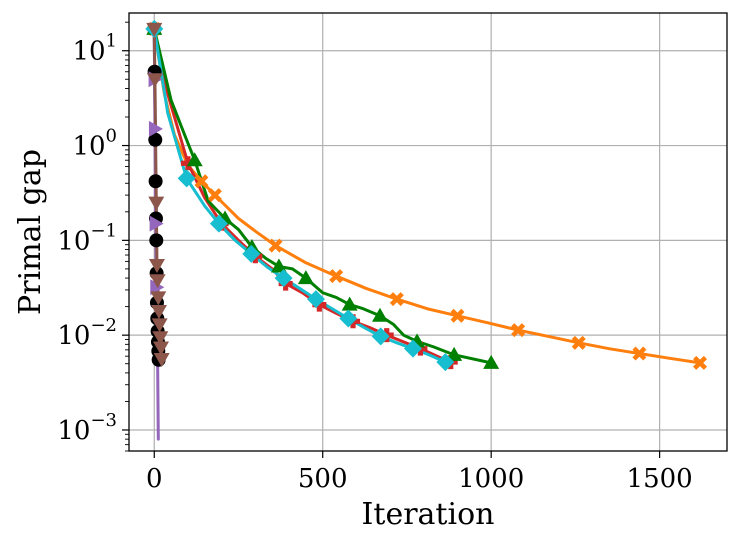 Image resolution: width=741 pixels, height=544 pixels. What do you see at coordinates (660, 479) in the screenshot?
I see `x-tick-label: 1500` at bounding box center [660, 479].